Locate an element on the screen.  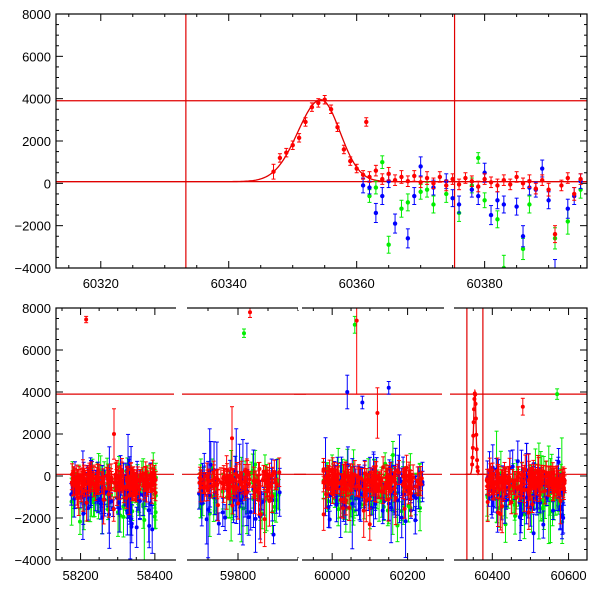
y-tick-label: 0 is located at coordinates (47, 476).